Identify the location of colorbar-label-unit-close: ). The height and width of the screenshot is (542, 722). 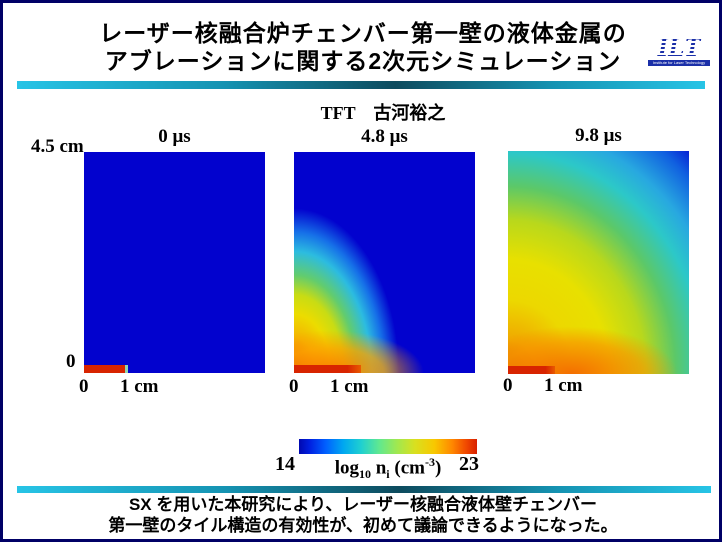
(438, 468).